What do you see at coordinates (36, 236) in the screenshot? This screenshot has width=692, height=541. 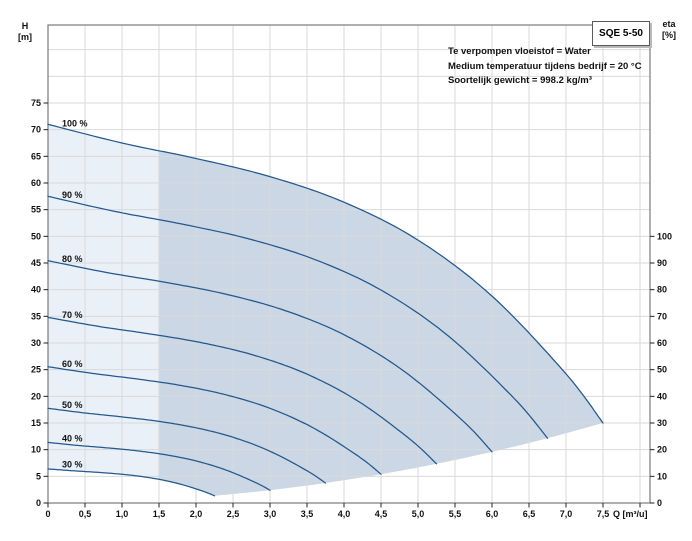 I see `left-axis-tick-label: 50` at bounding box center [36, 236].